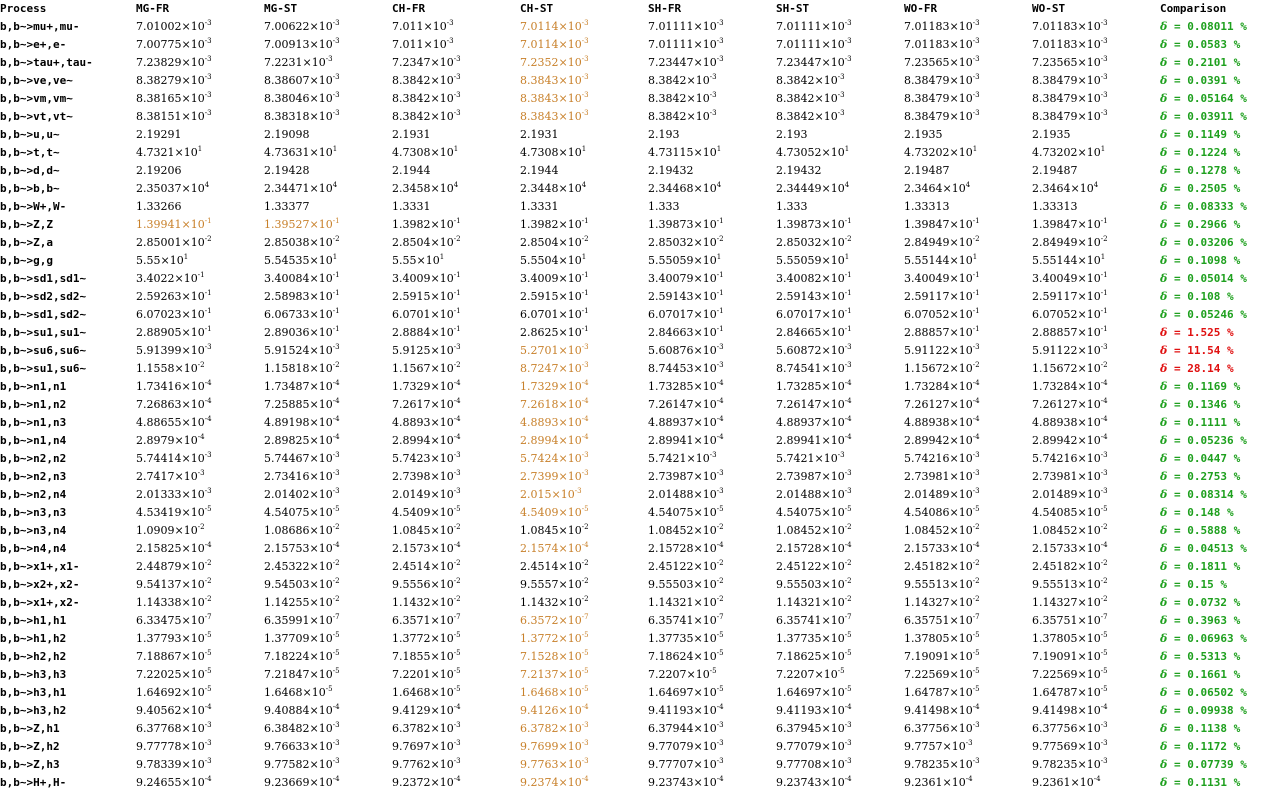 Image resolution: width=1264 pixels, height=792 pixels. What do you see at coordinates (174, 675) in the screenshot?
I see `value-cell: 7.22025×10⁻⁵` at bounding box center [174, 675].